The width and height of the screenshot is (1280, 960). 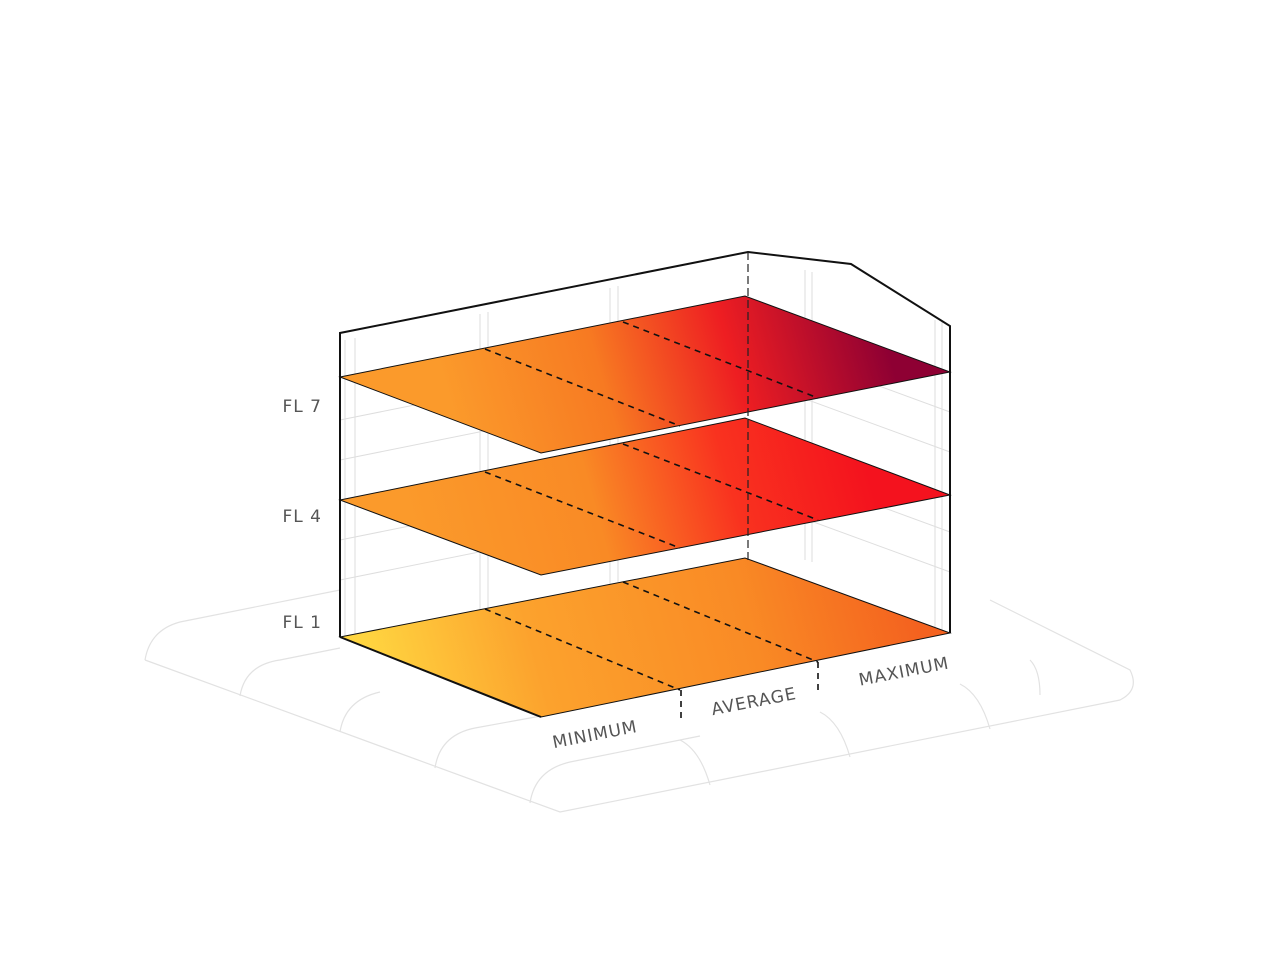 What do you see at coordinates (302, 407) in the screenshot?
I see `floor-label: FL 7` at bounding box center [302, 407].